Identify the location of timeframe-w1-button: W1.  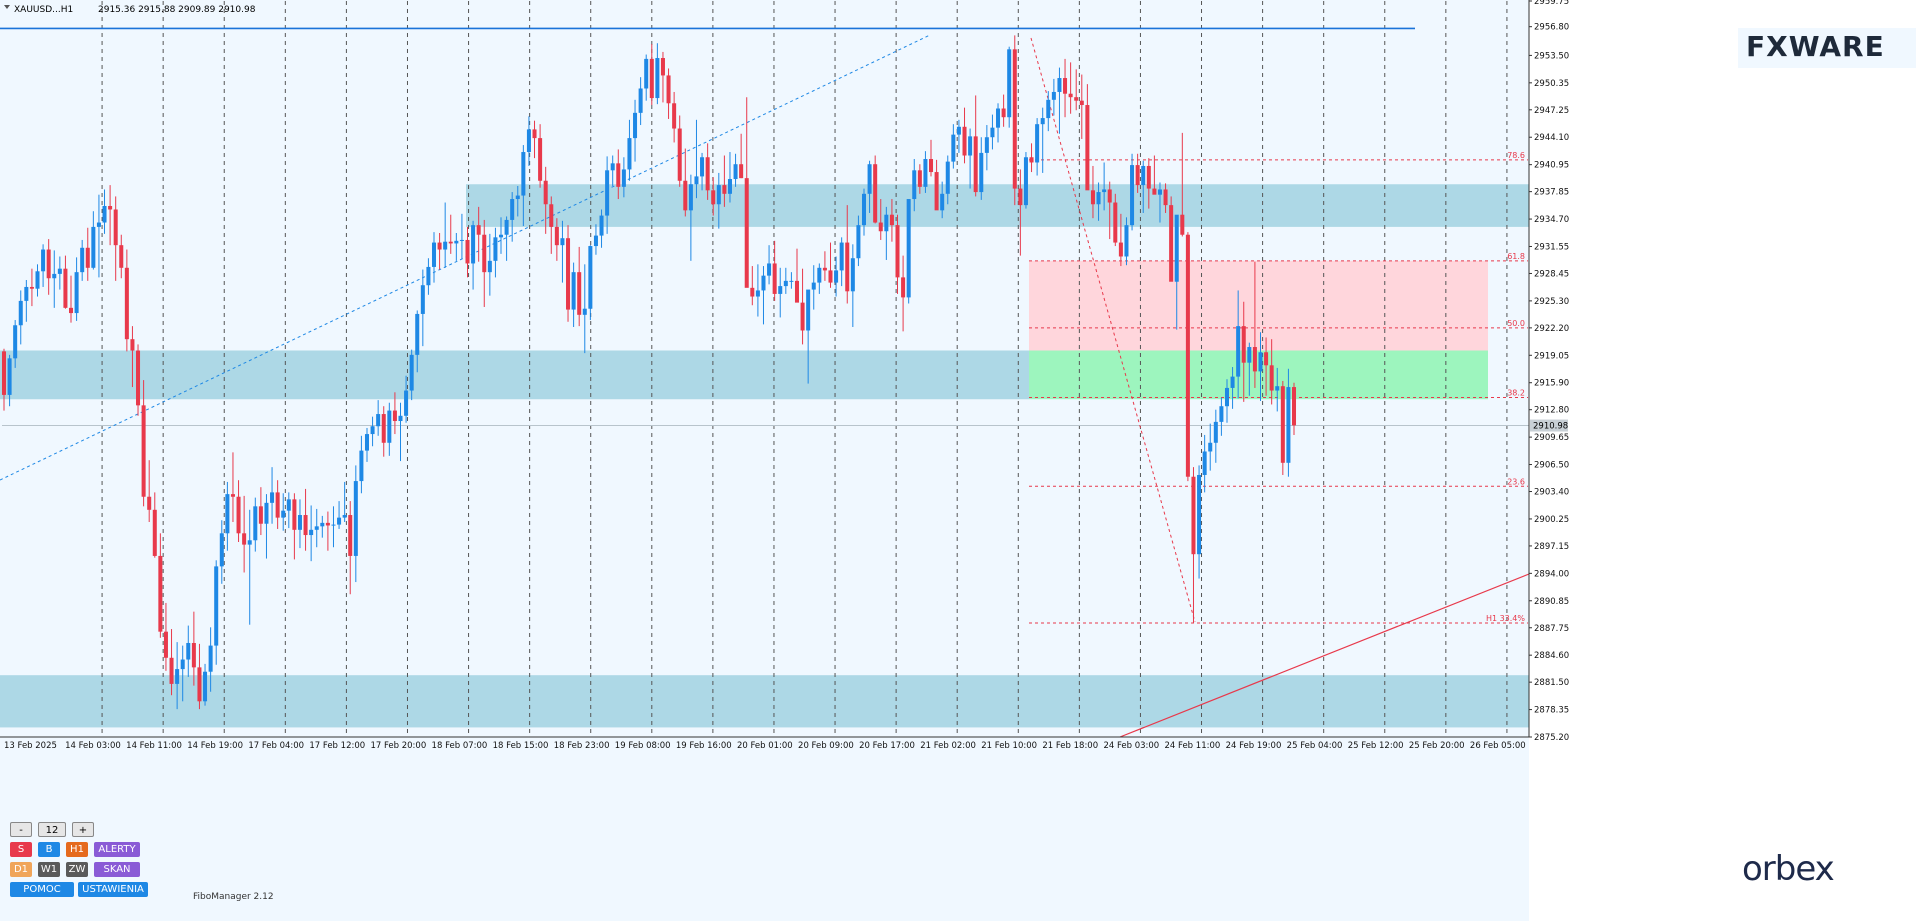
(49, 869).